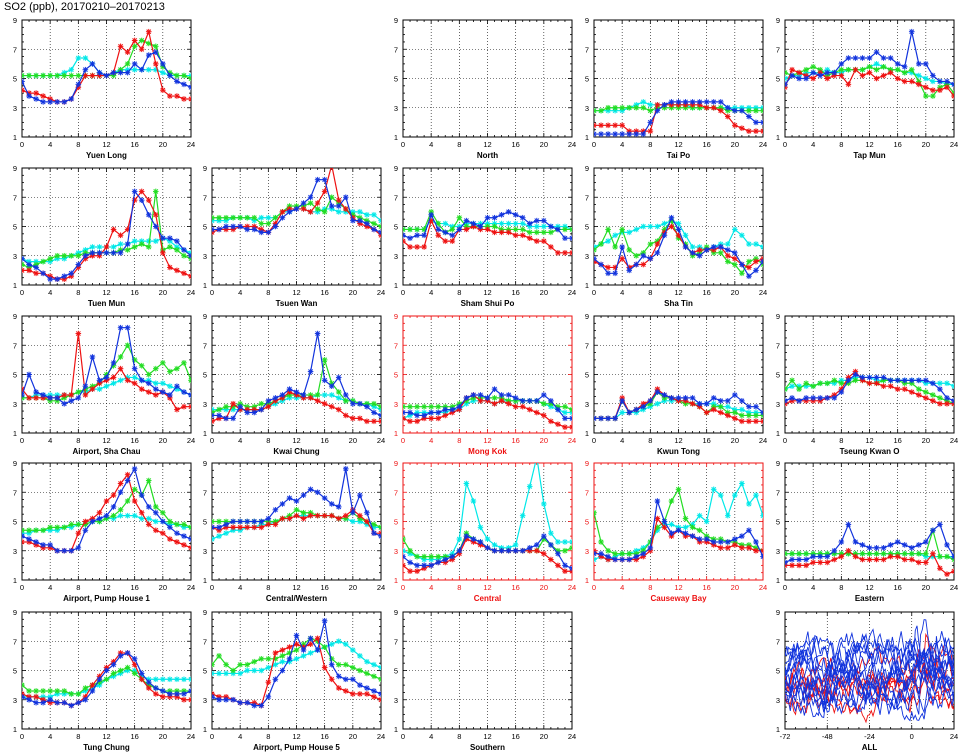 The image size is (965, 755). I want to click on y-tick-label: 7, so click(778, 49).